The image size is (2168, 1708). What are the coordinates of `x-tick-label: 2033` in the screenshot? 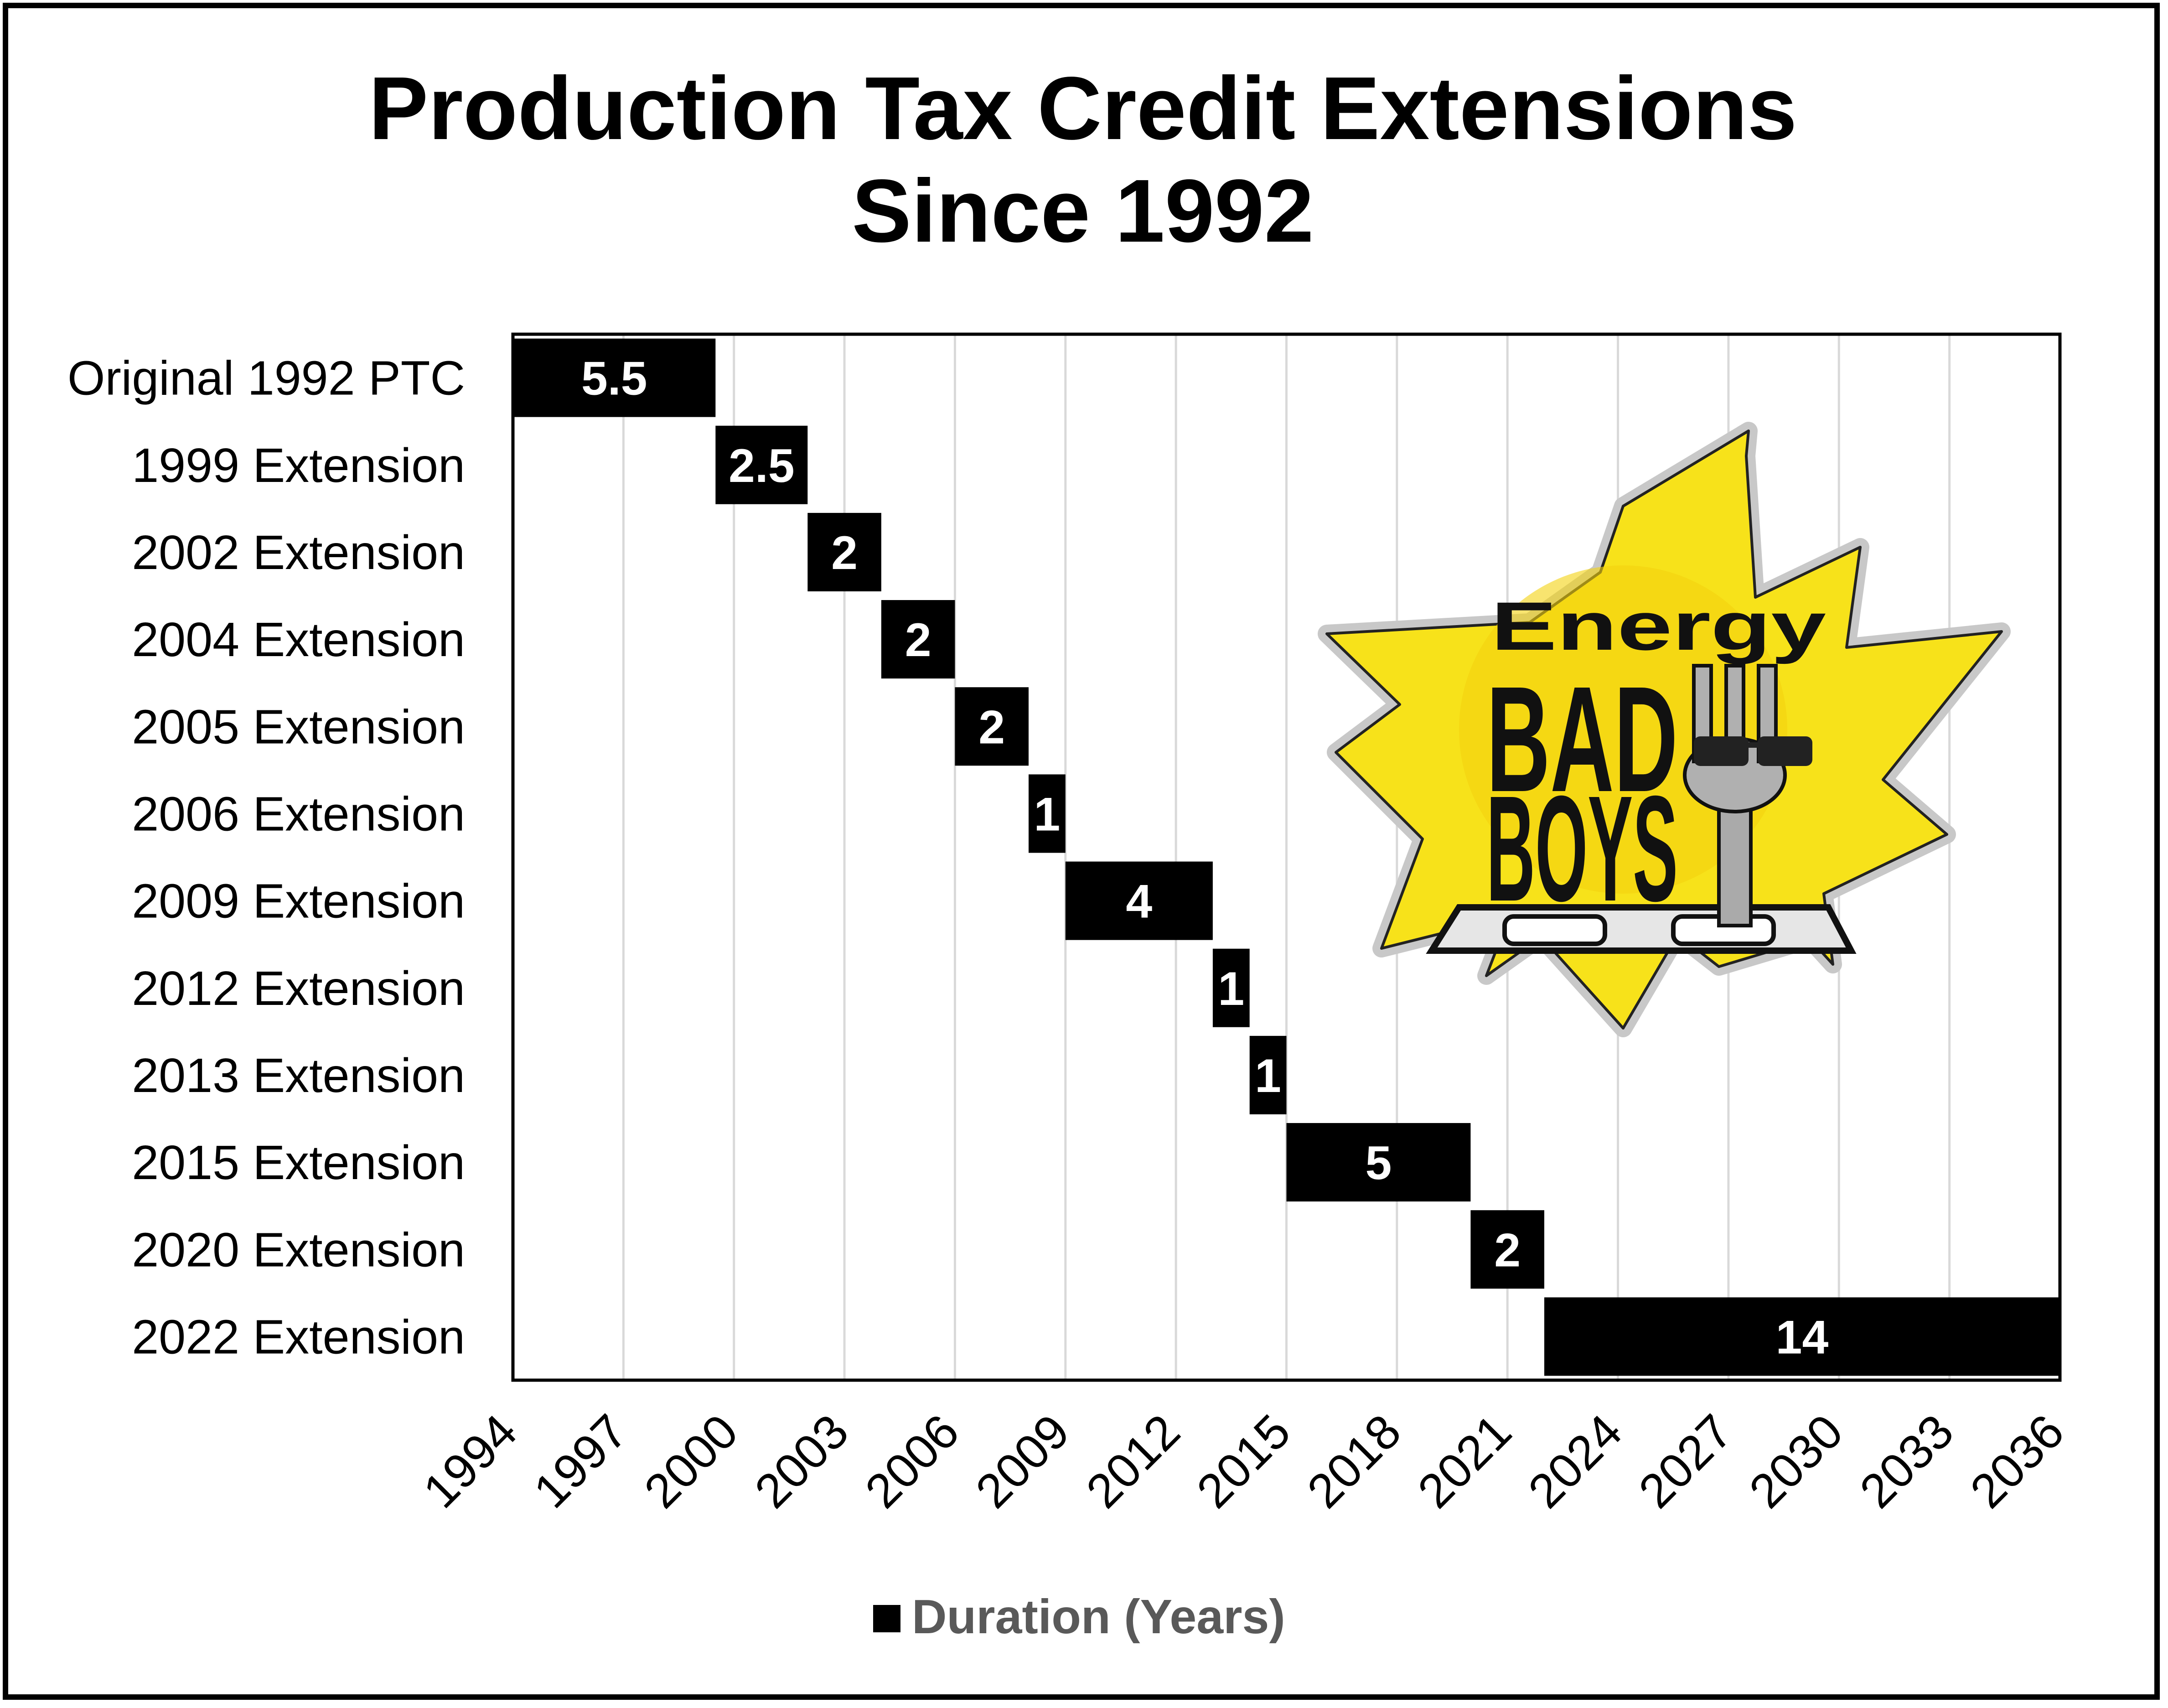 It's located at (1907, 1461).